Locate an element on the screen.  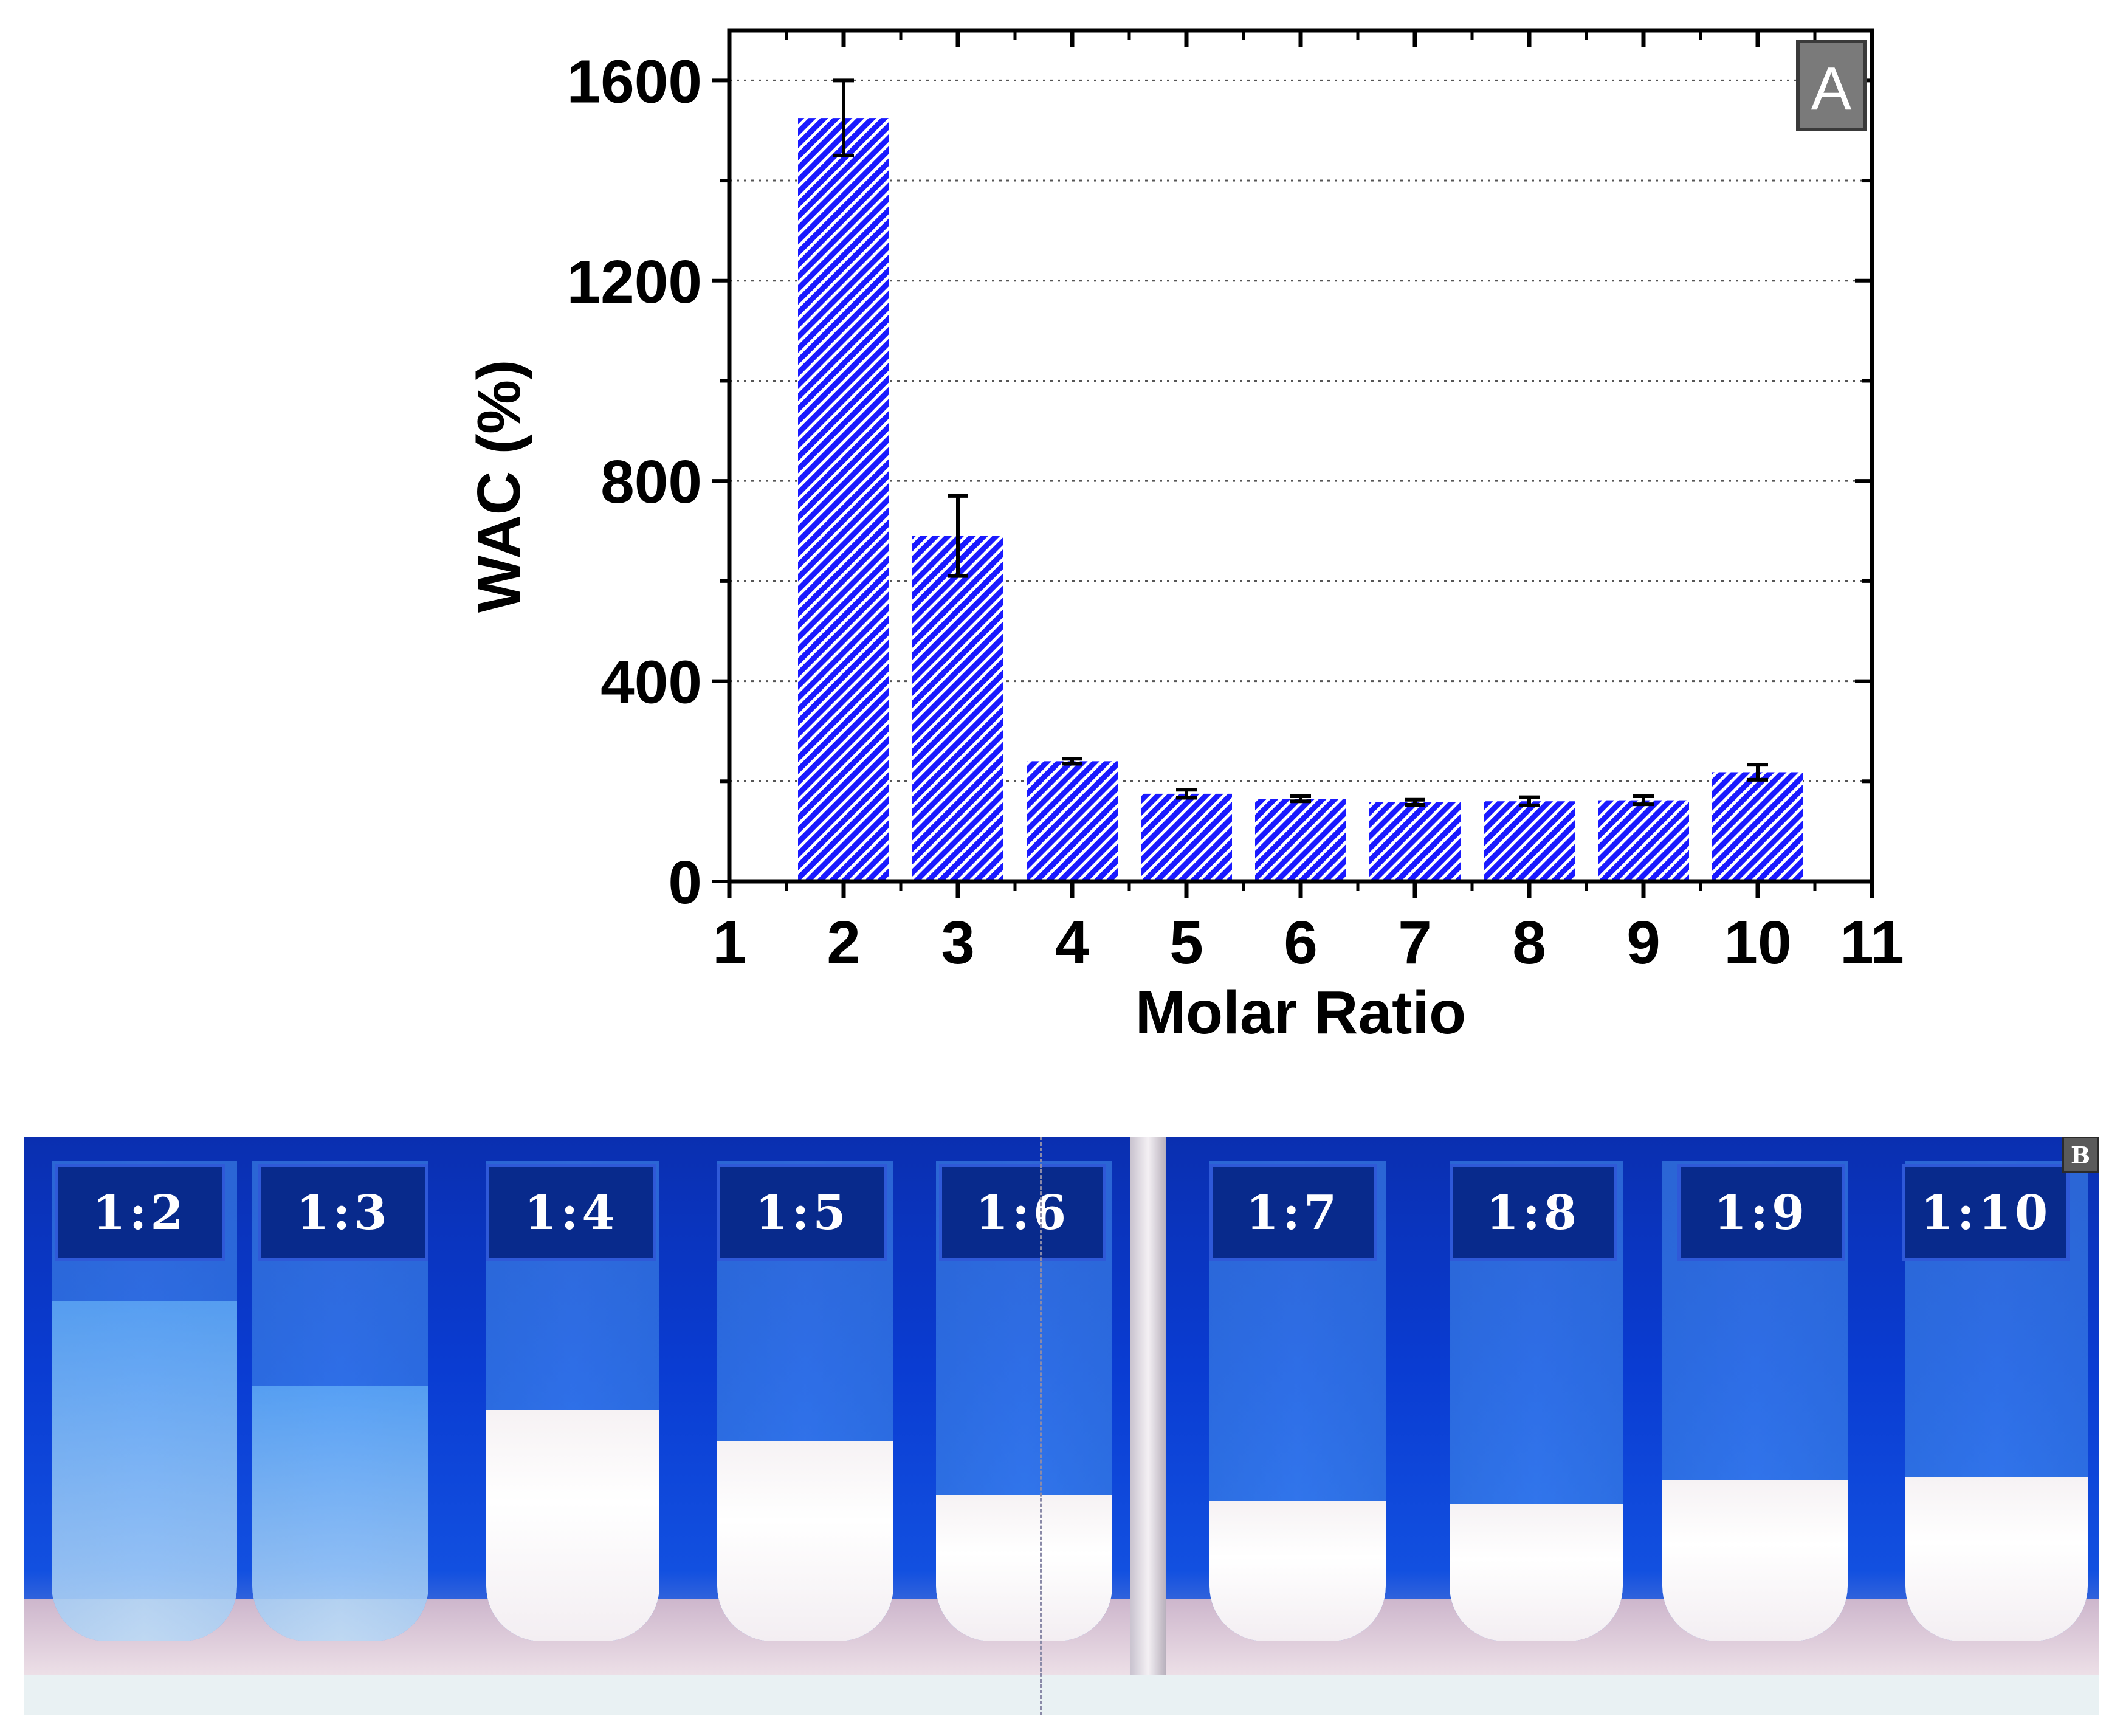
divider-line is located at coordinates (1041, 1426).